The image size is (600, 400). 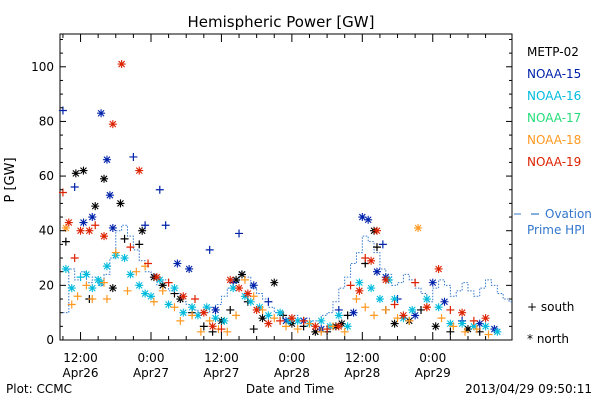 What do you see at coordinates (291, 358) in the screenshot?
I see `x-tick-time-label: 0:00` at bounding box center [291, 358].